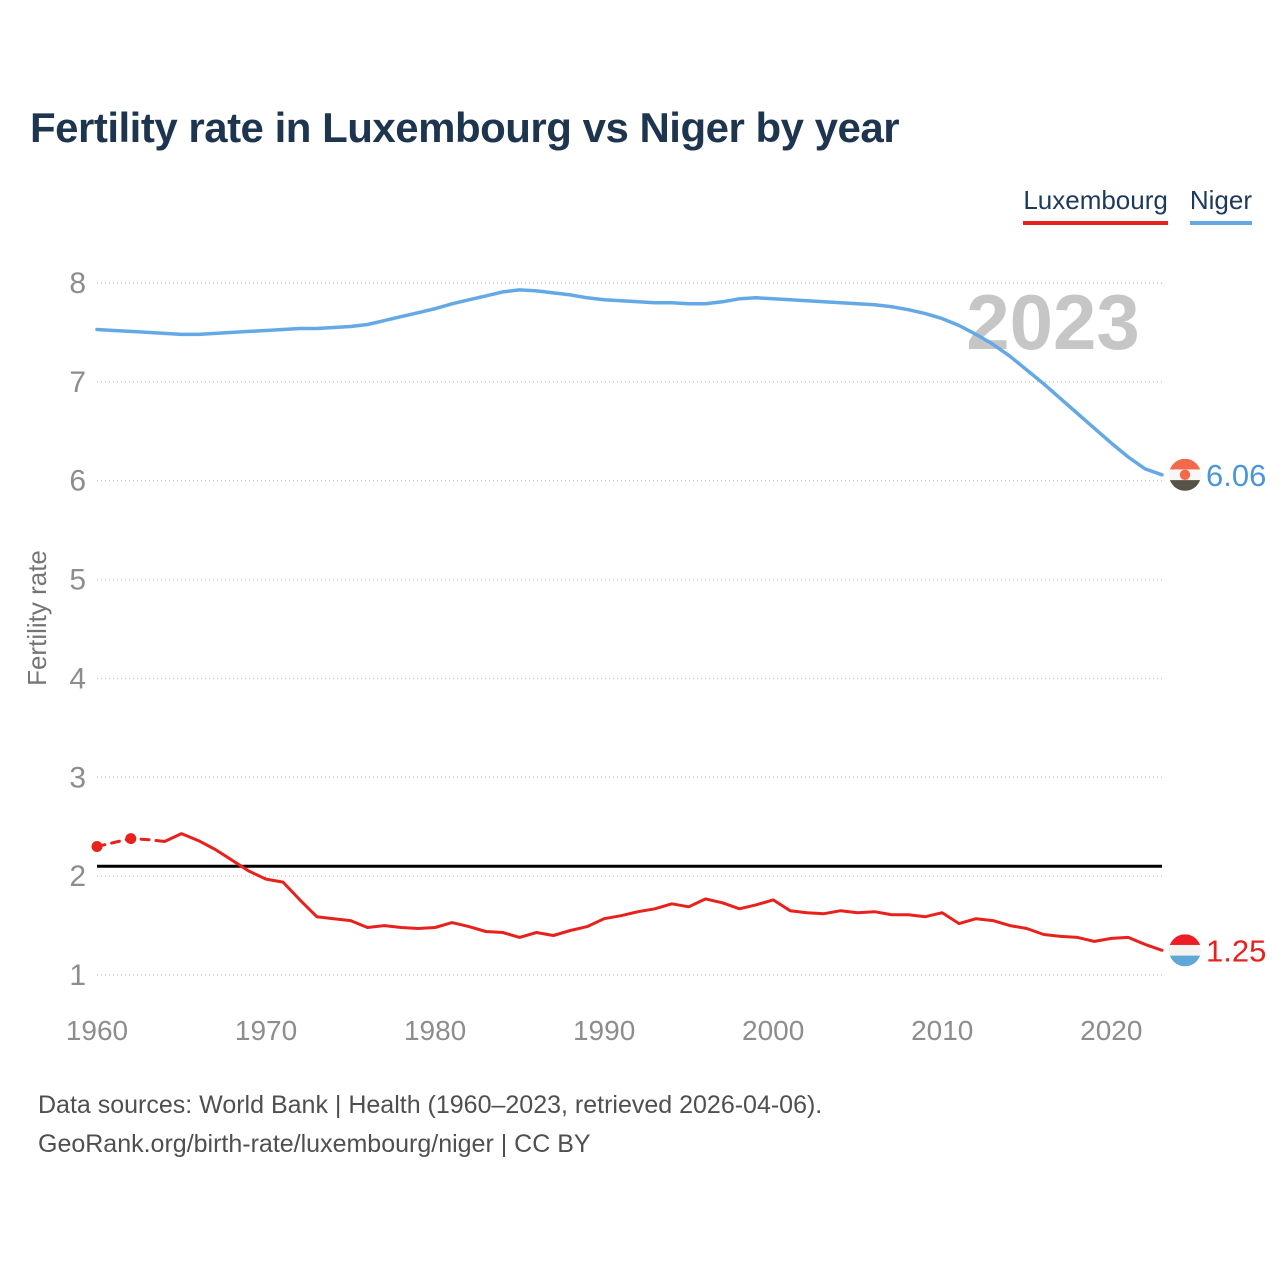 The width and height of the screenshot is (1280, 1280). I want to click on x-tick-label: 2020, so click(1111, 1030).